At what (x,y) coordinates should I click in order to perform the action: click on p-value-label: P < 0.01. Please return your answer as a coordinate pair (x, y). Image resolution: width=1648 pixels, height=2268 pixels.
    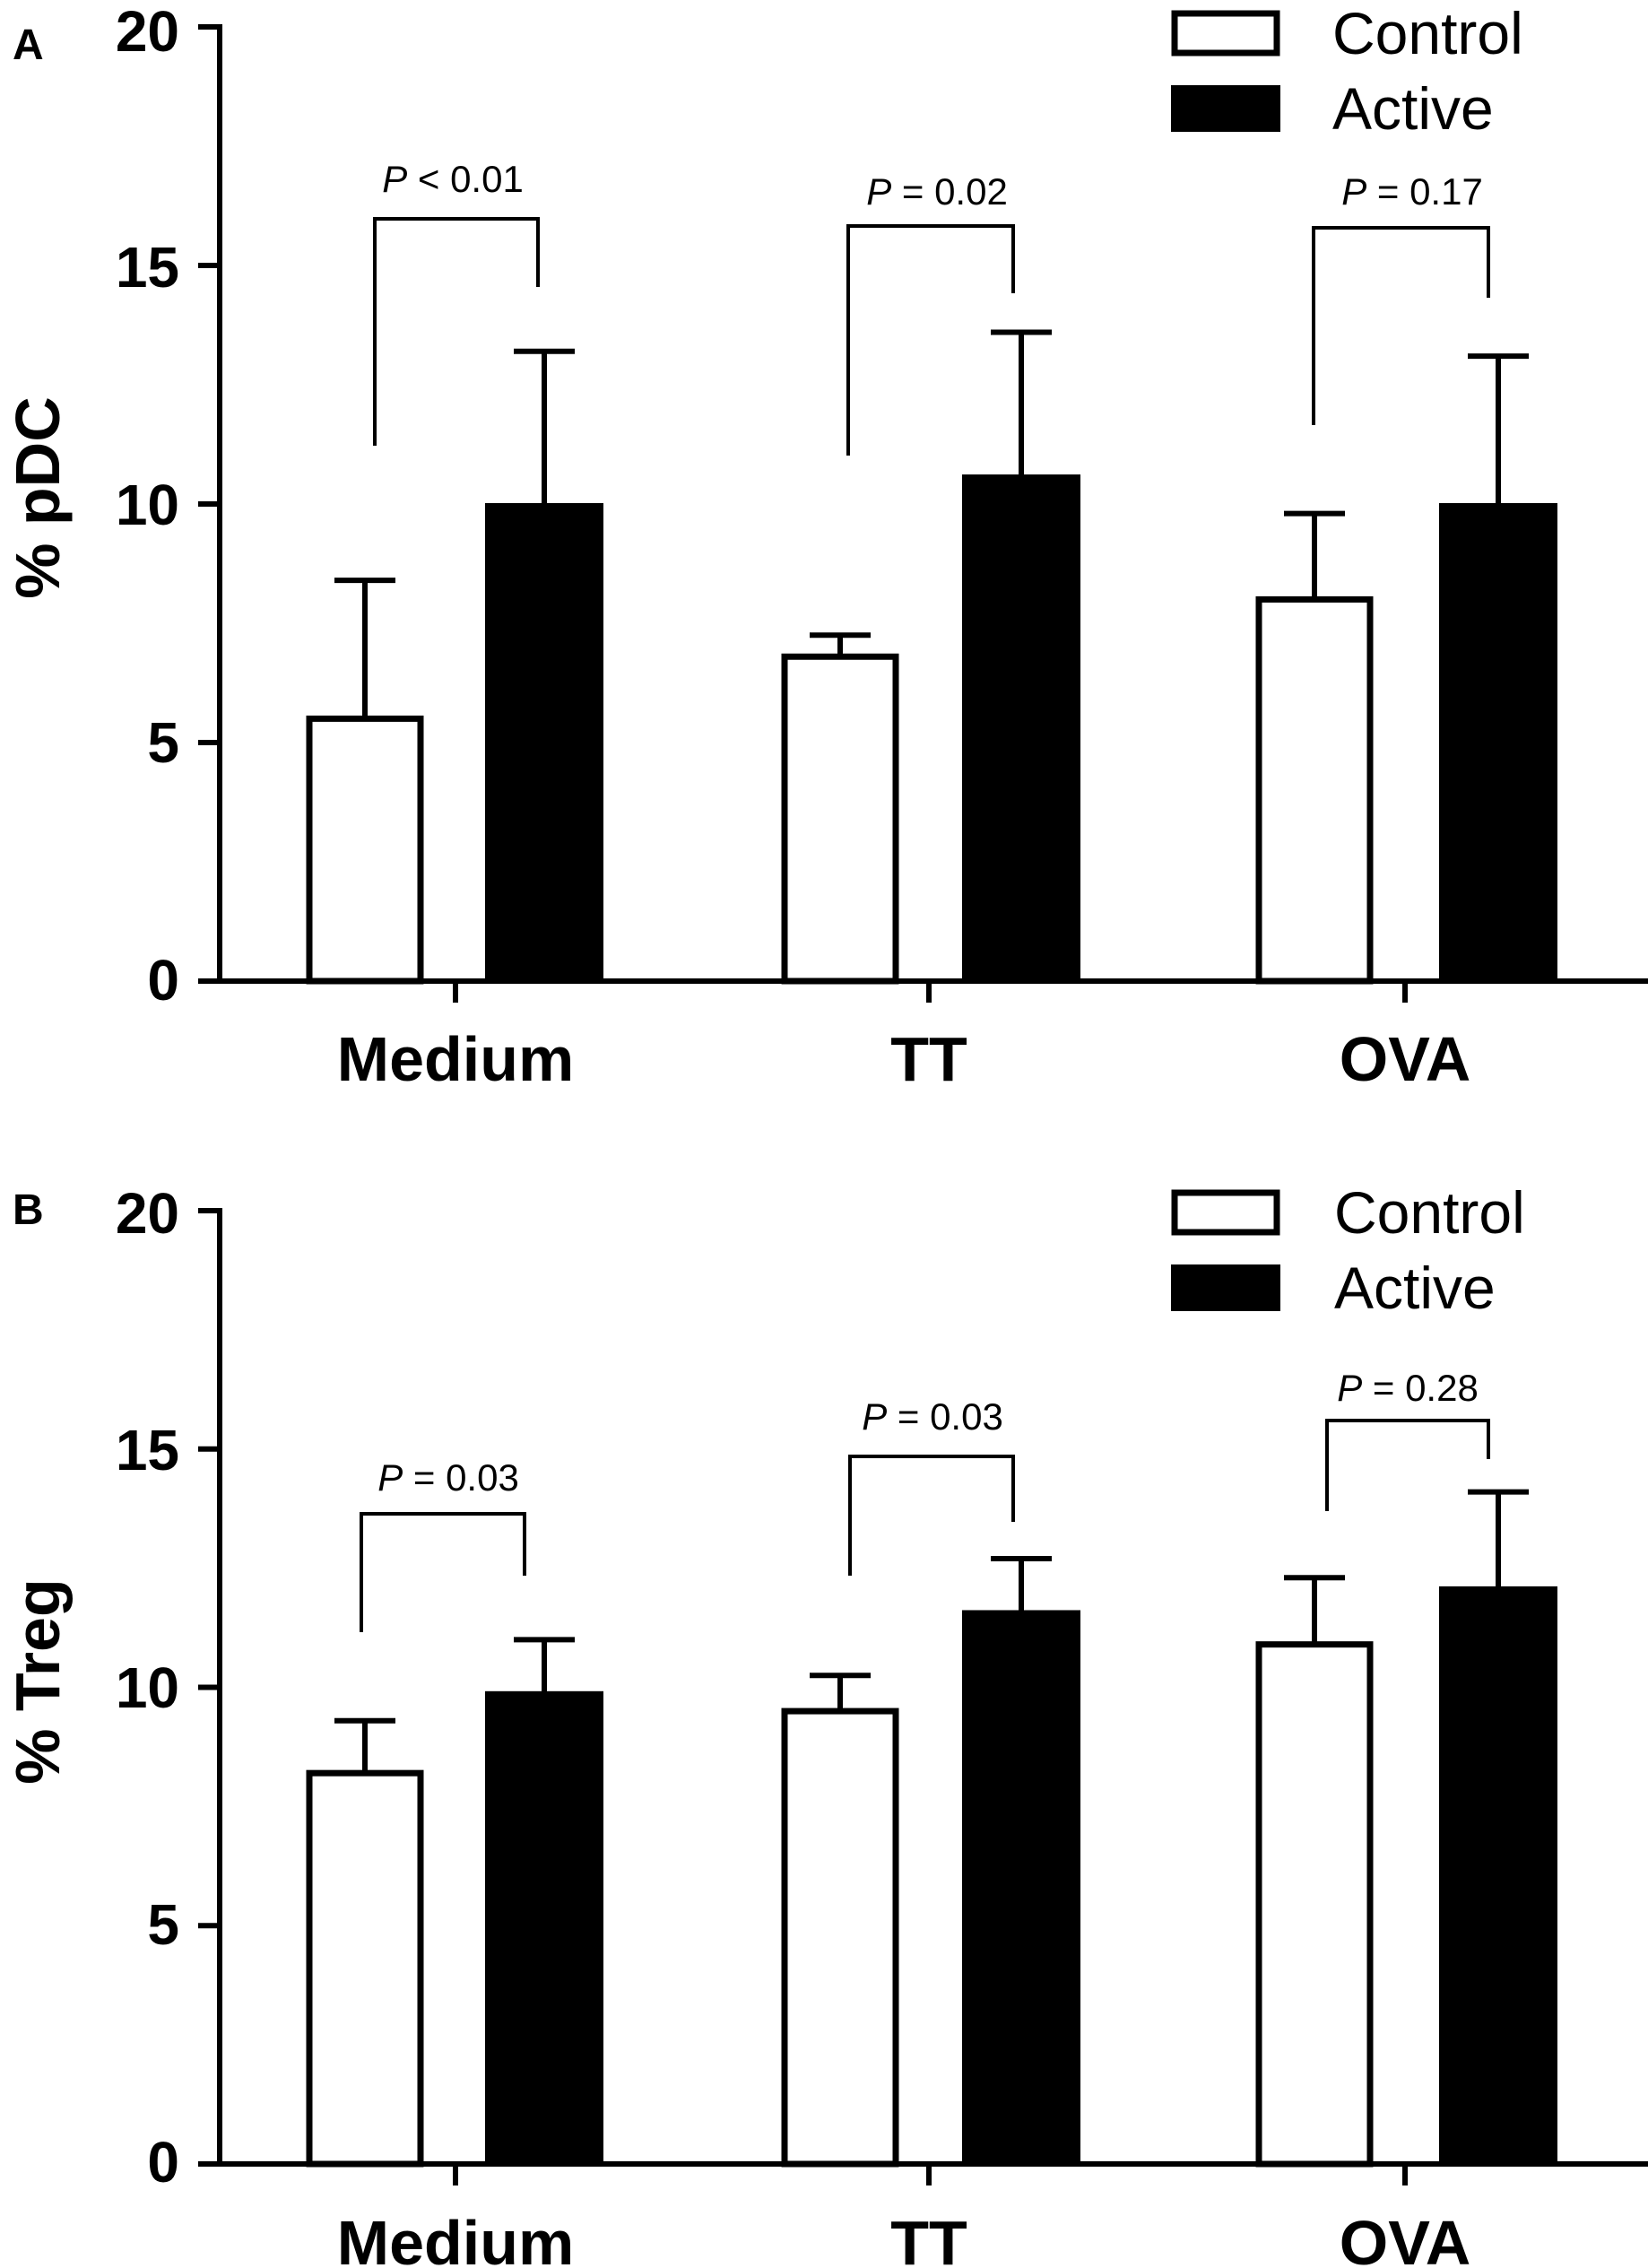
    Looking at the image, I should click on (453, 179).